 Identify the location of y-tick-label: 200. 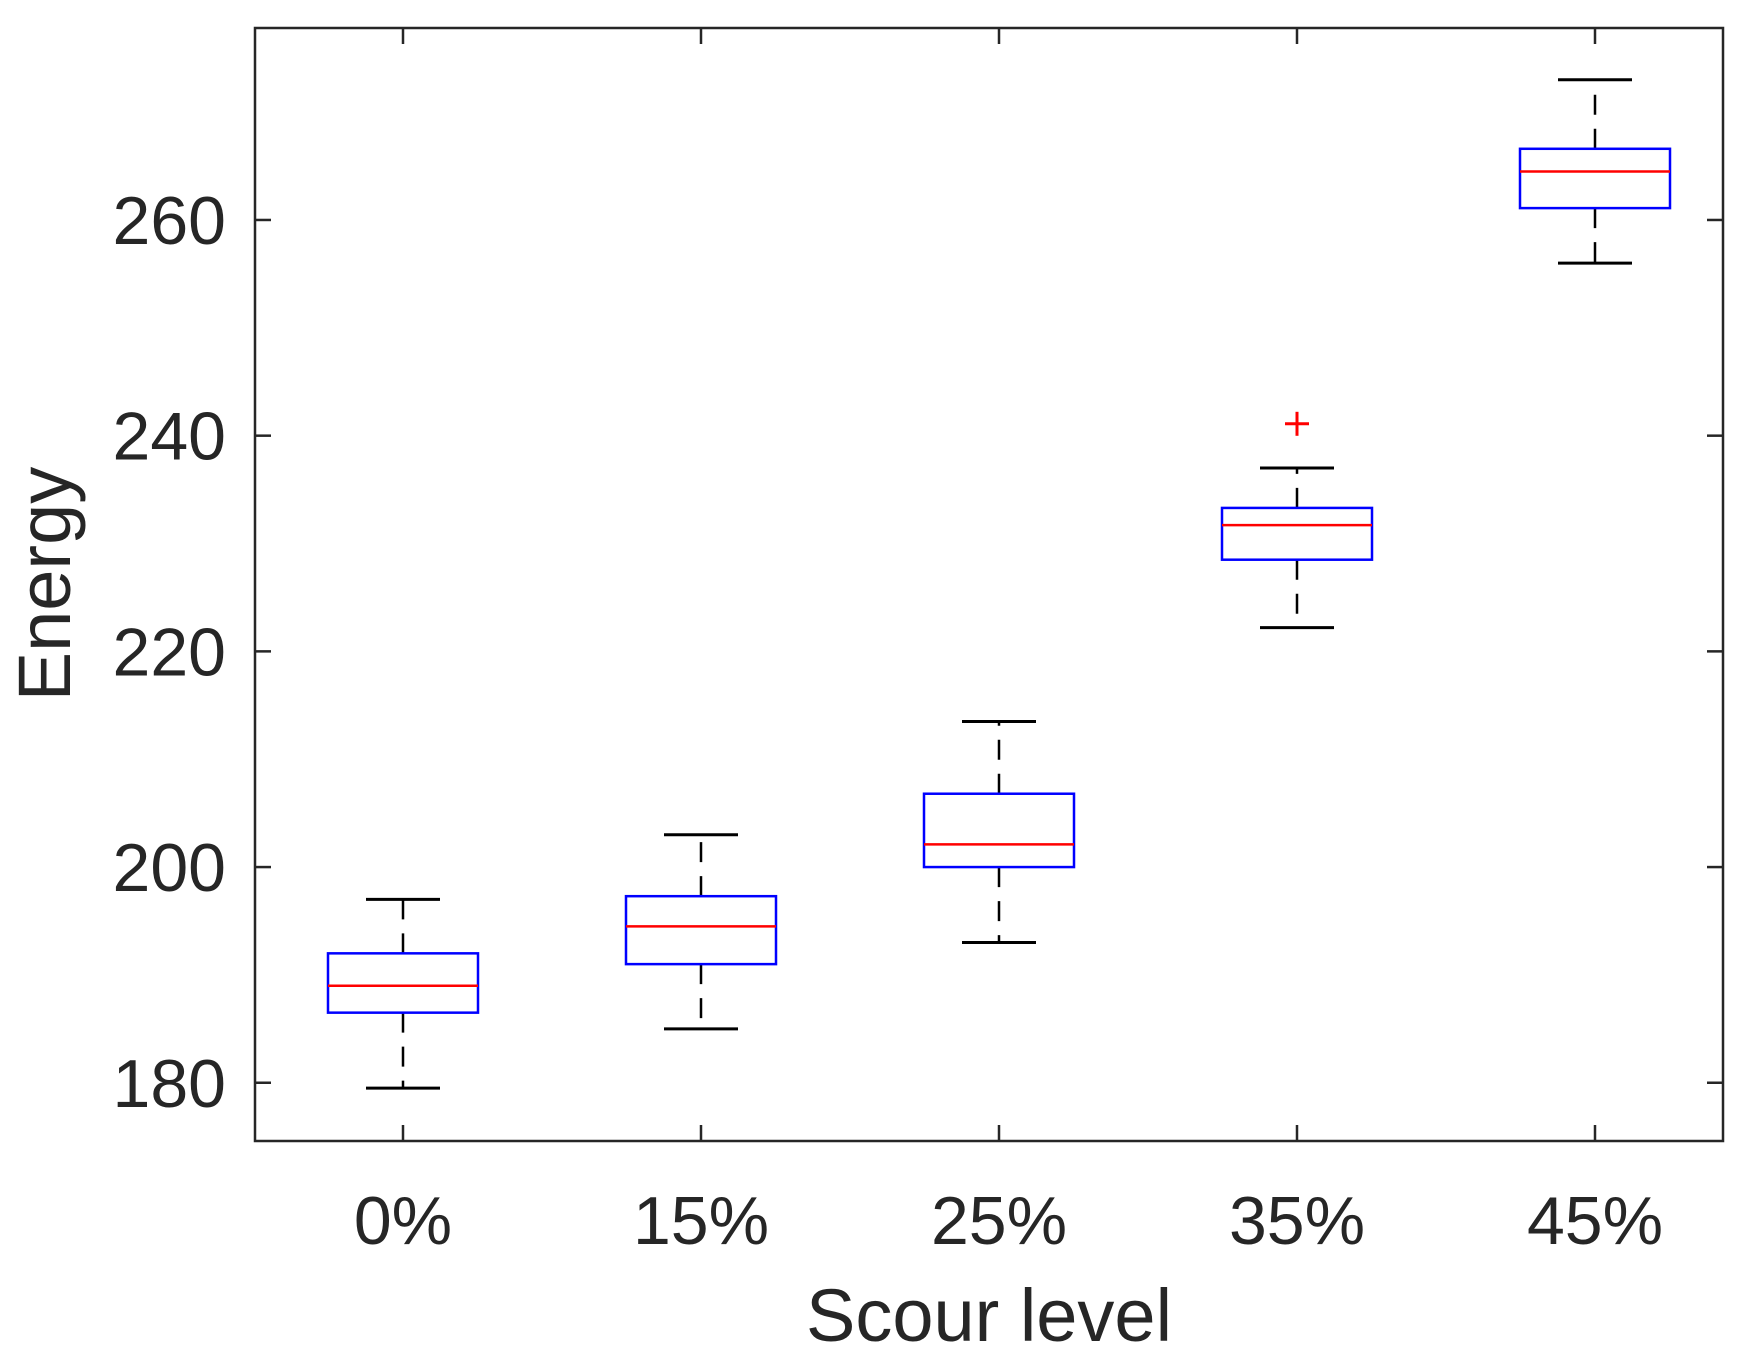
(169, 868).